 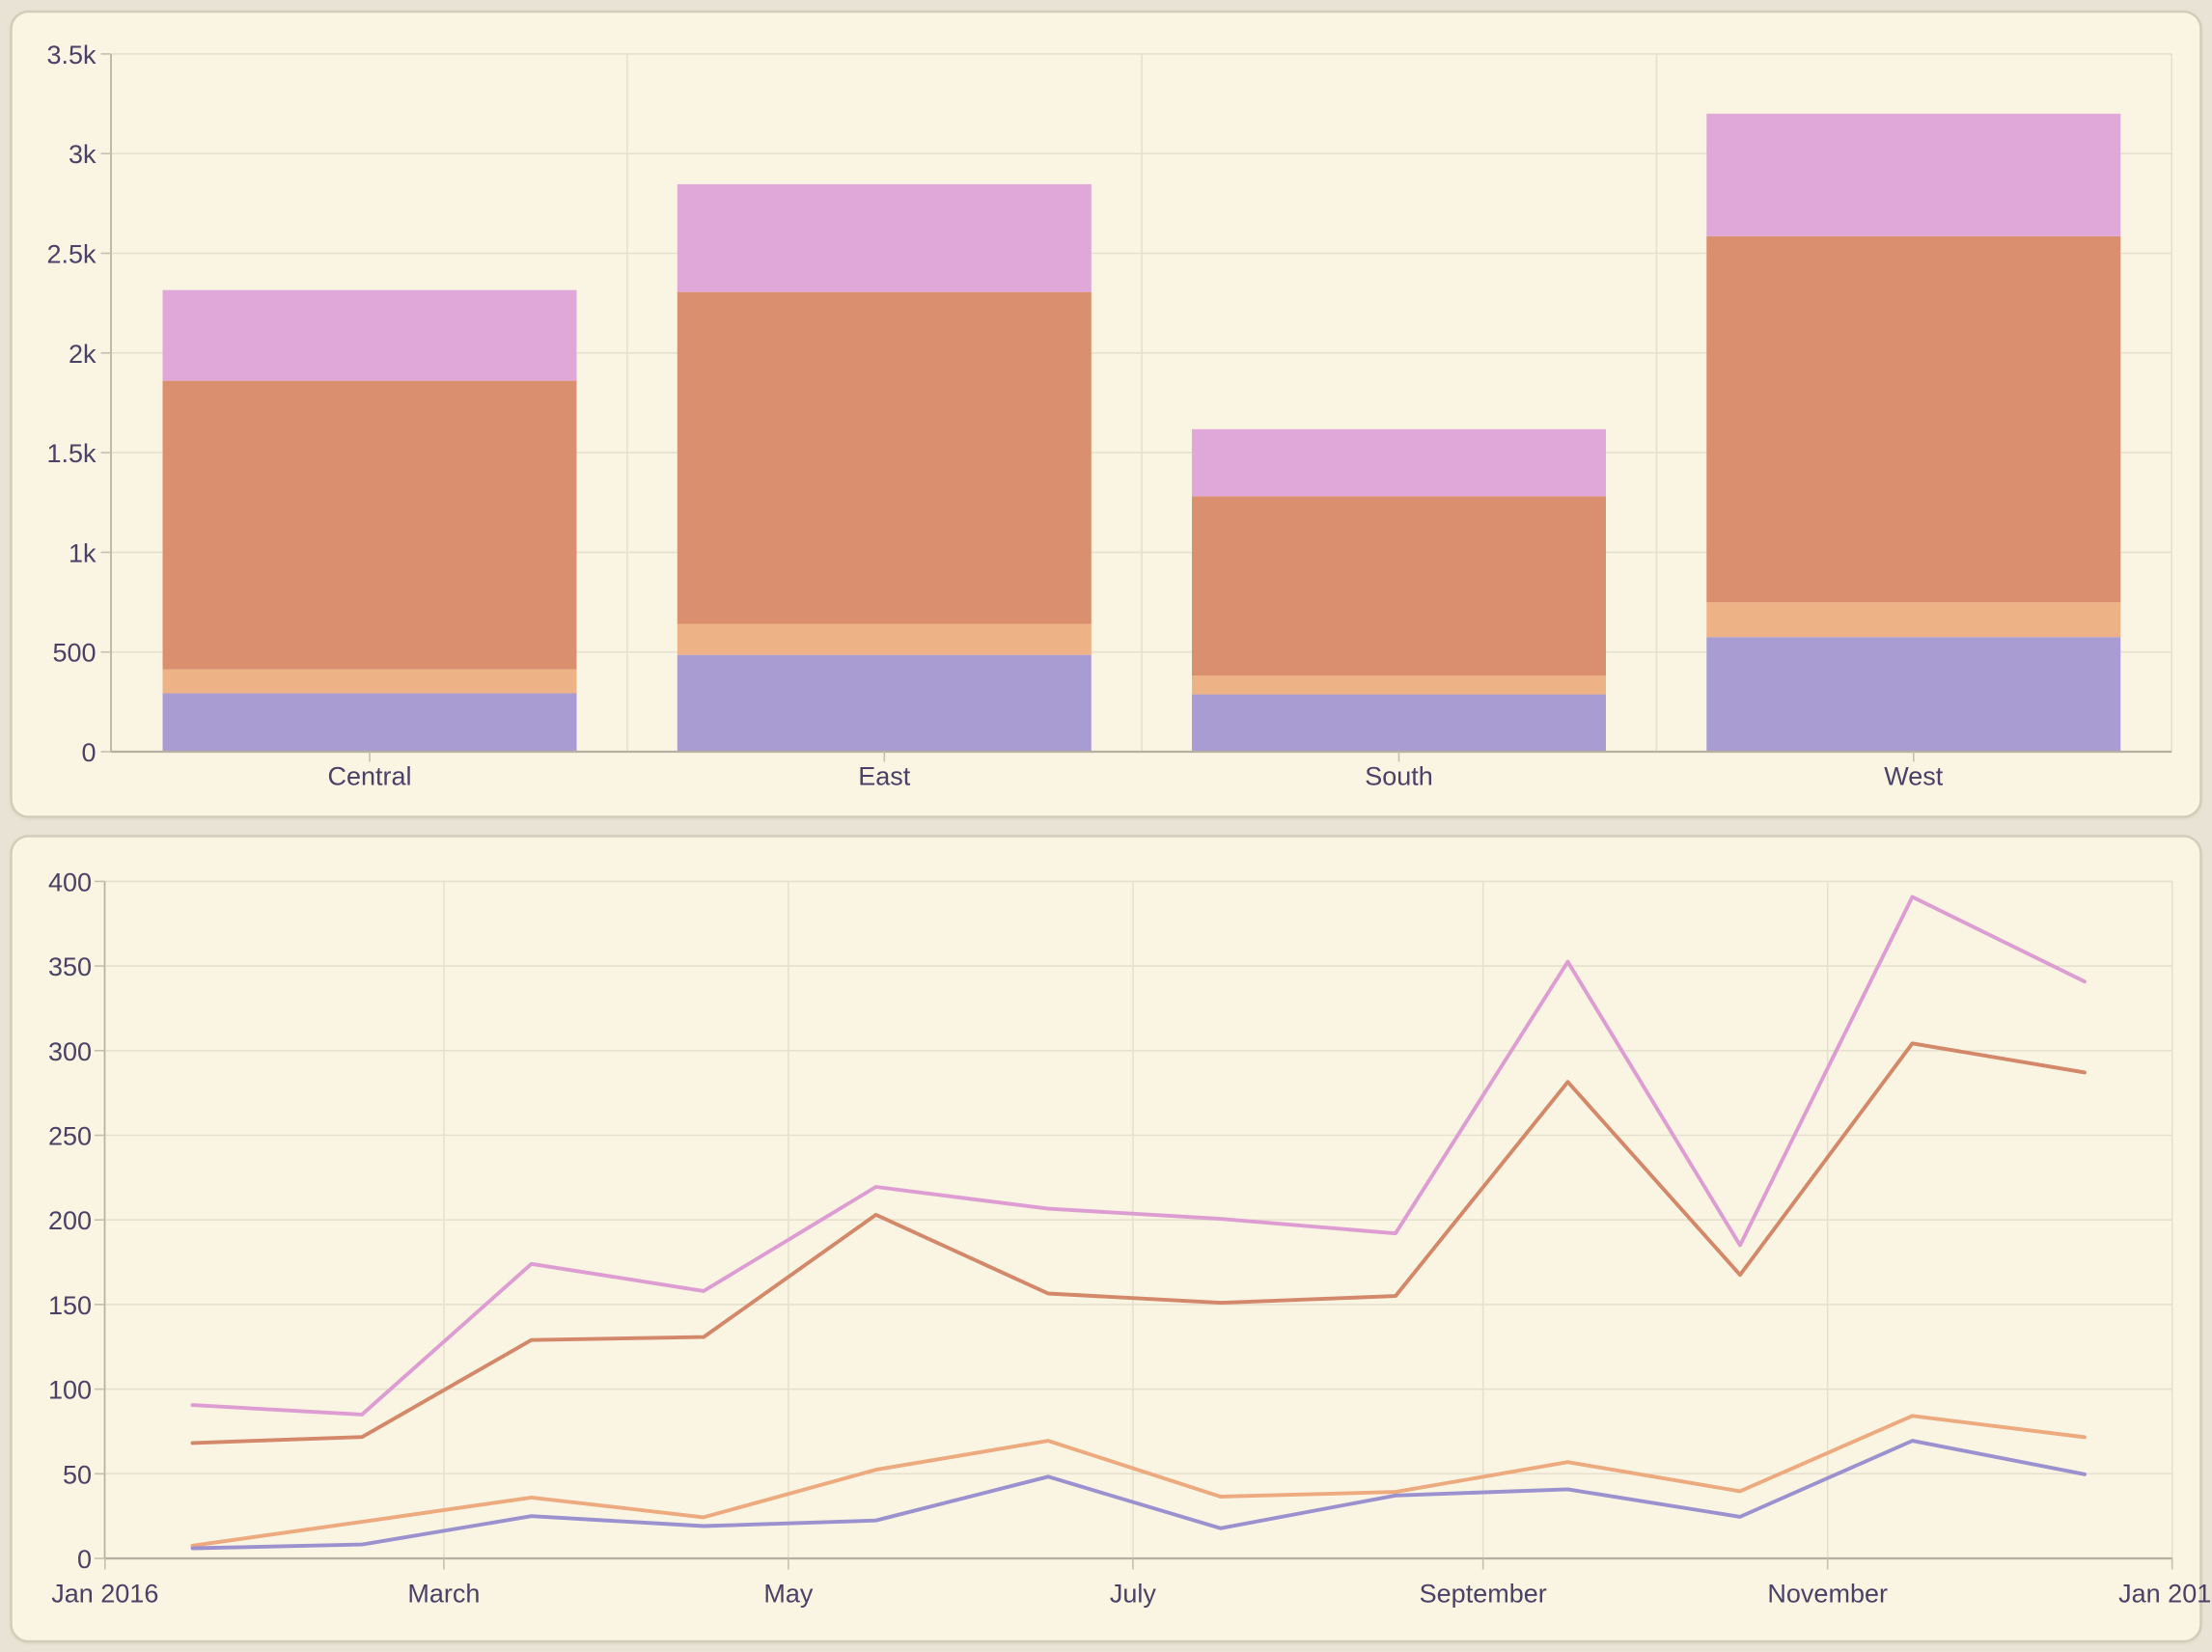 What do you see at coordinates (1827, 1594) in the screenshot?
I see `svg-text: November` at bounding box center [1827, 1594].